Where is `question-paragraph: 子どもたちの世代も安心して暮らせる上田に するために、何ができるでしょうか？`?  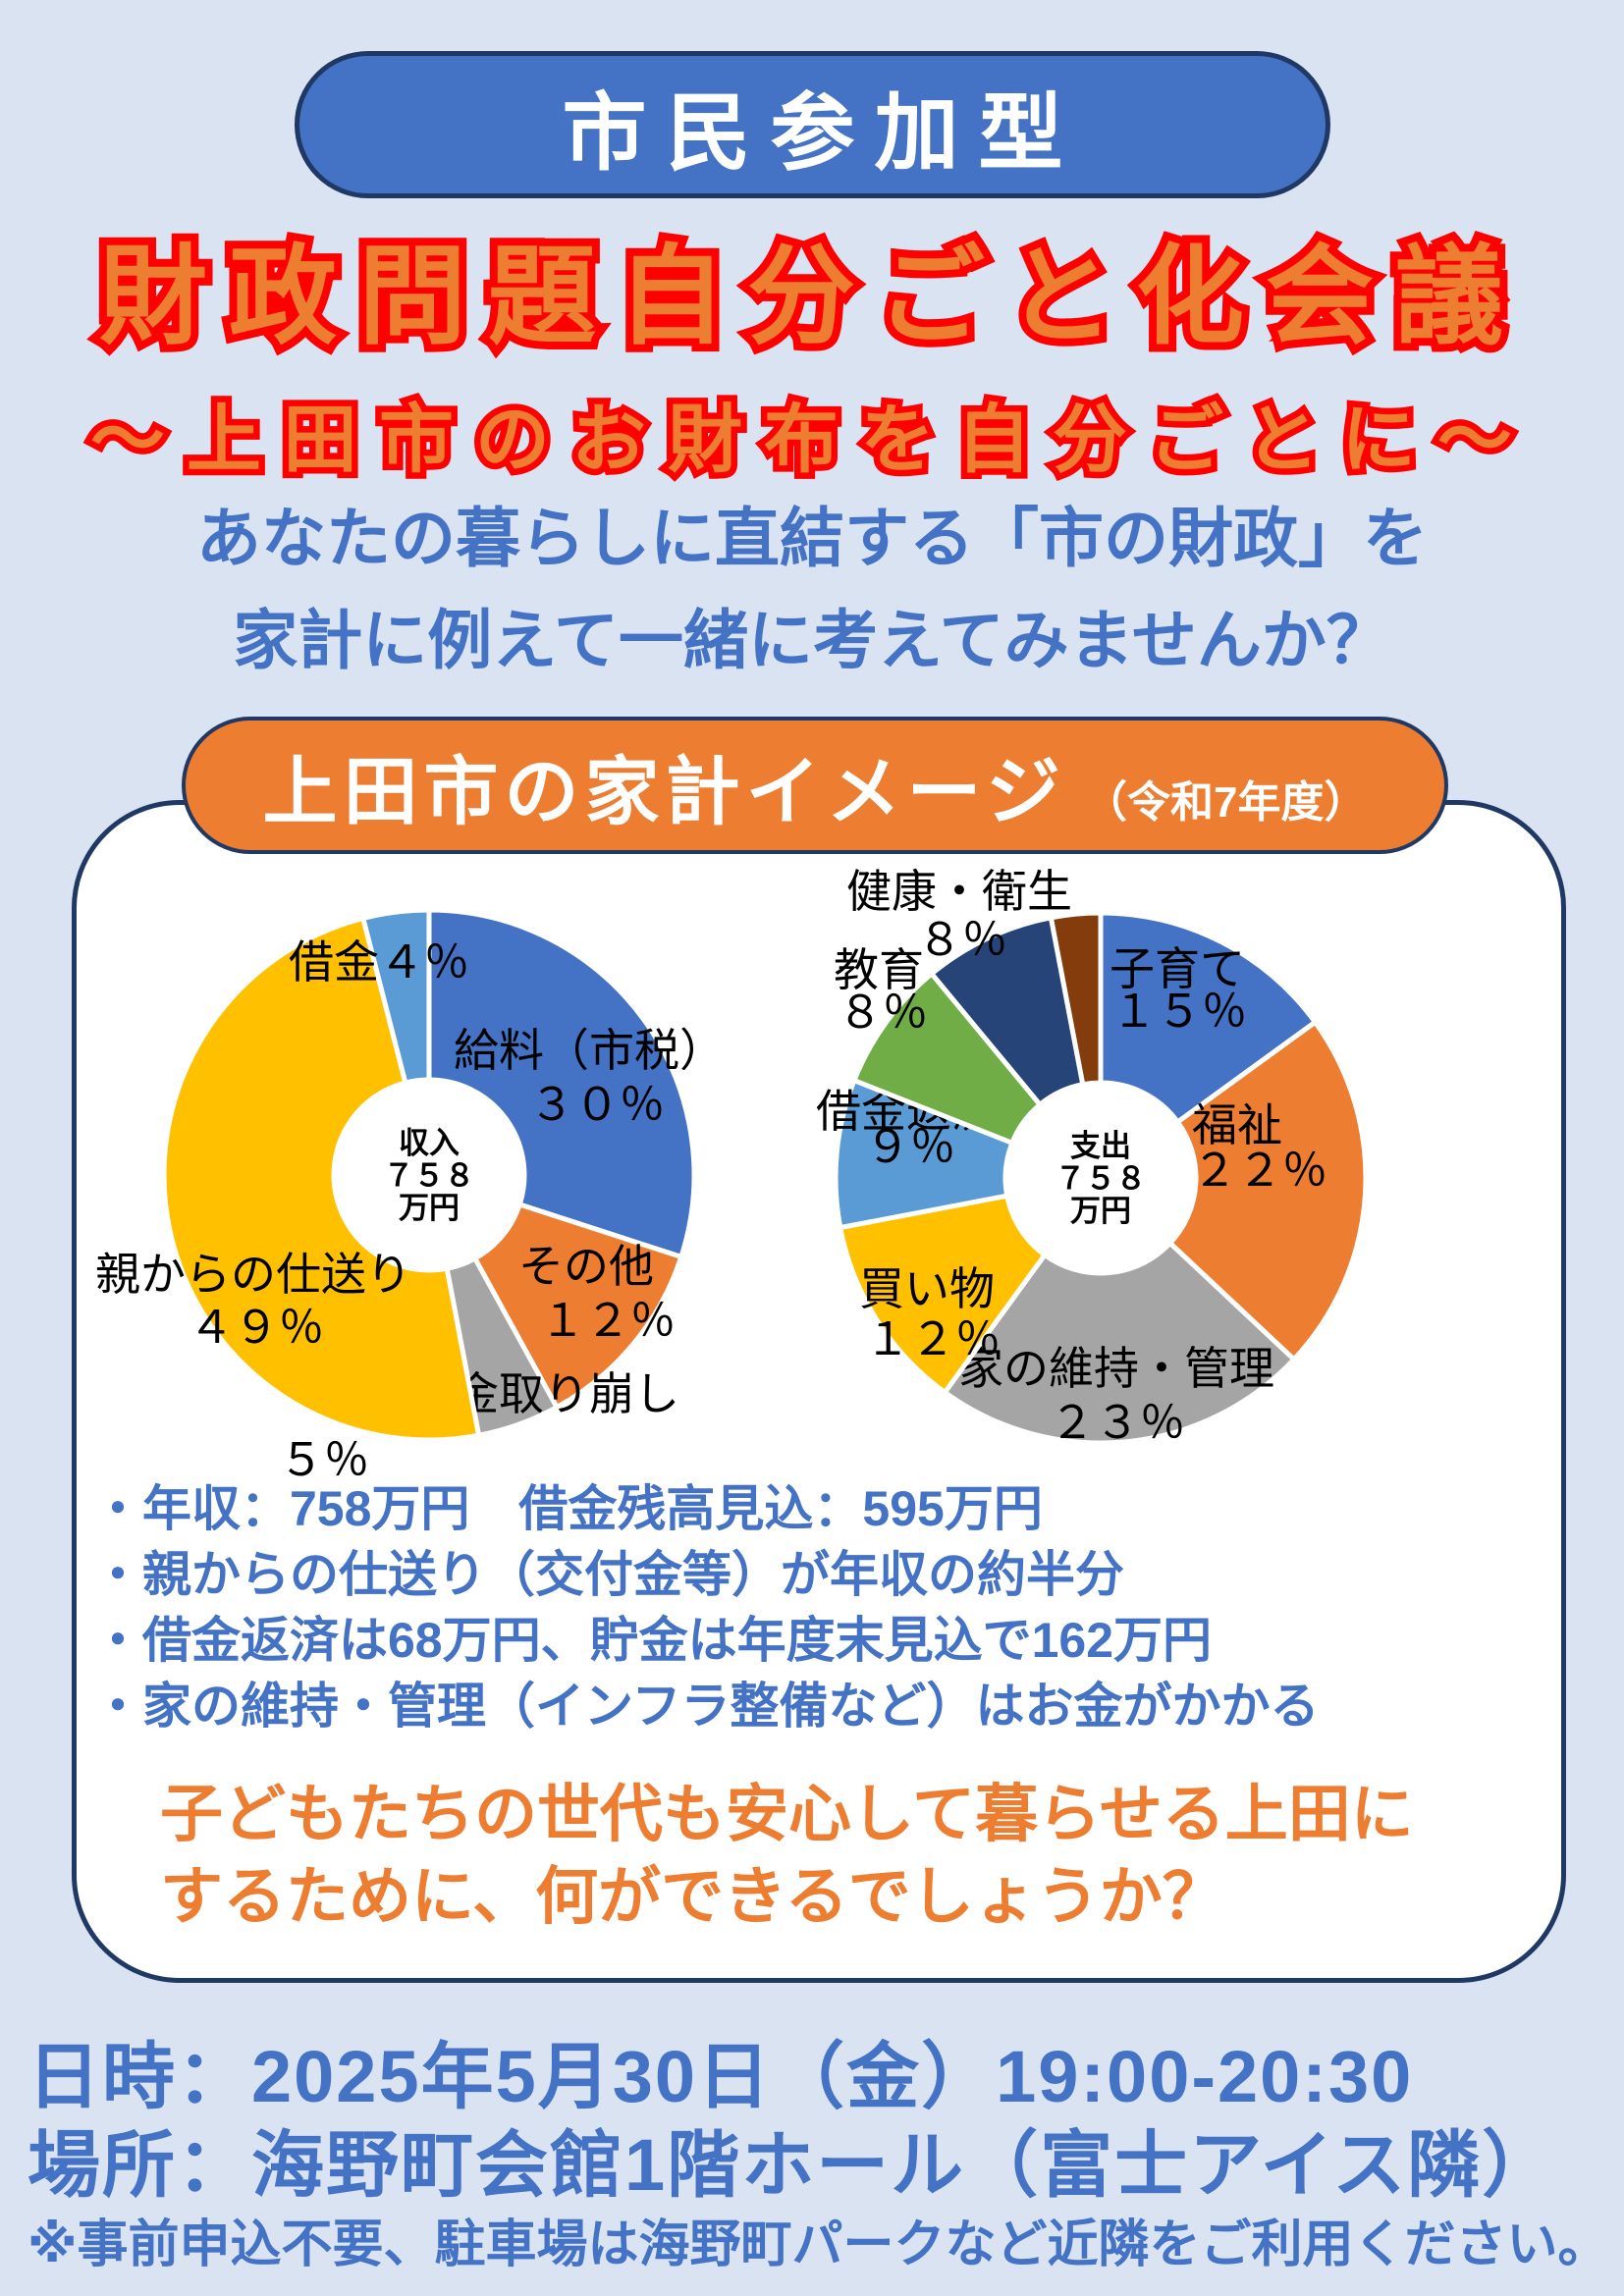
question-paragraph: 子どもたちの世代も安心して暮らせる上田に するために、何ができるでしょうか？ is located at coordinates (832, 1856).